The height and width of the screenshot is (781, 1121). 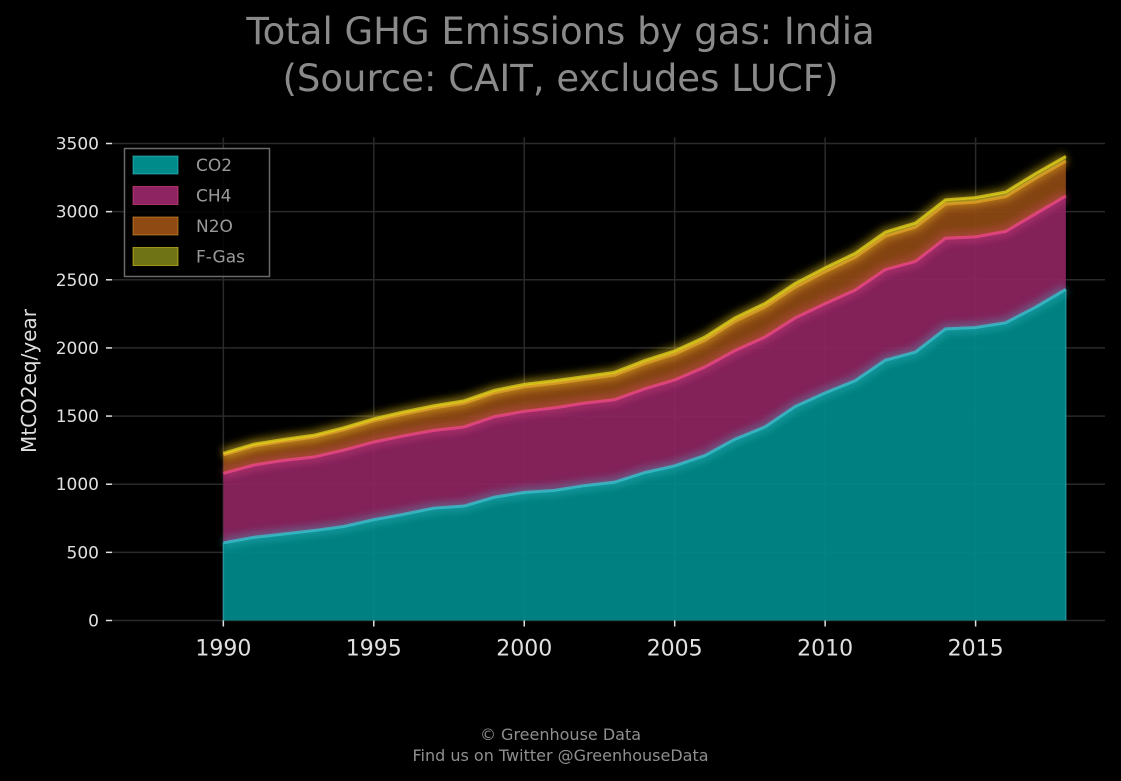 I want to click on y-tick-label: 3000, so click(x=77, y=213).